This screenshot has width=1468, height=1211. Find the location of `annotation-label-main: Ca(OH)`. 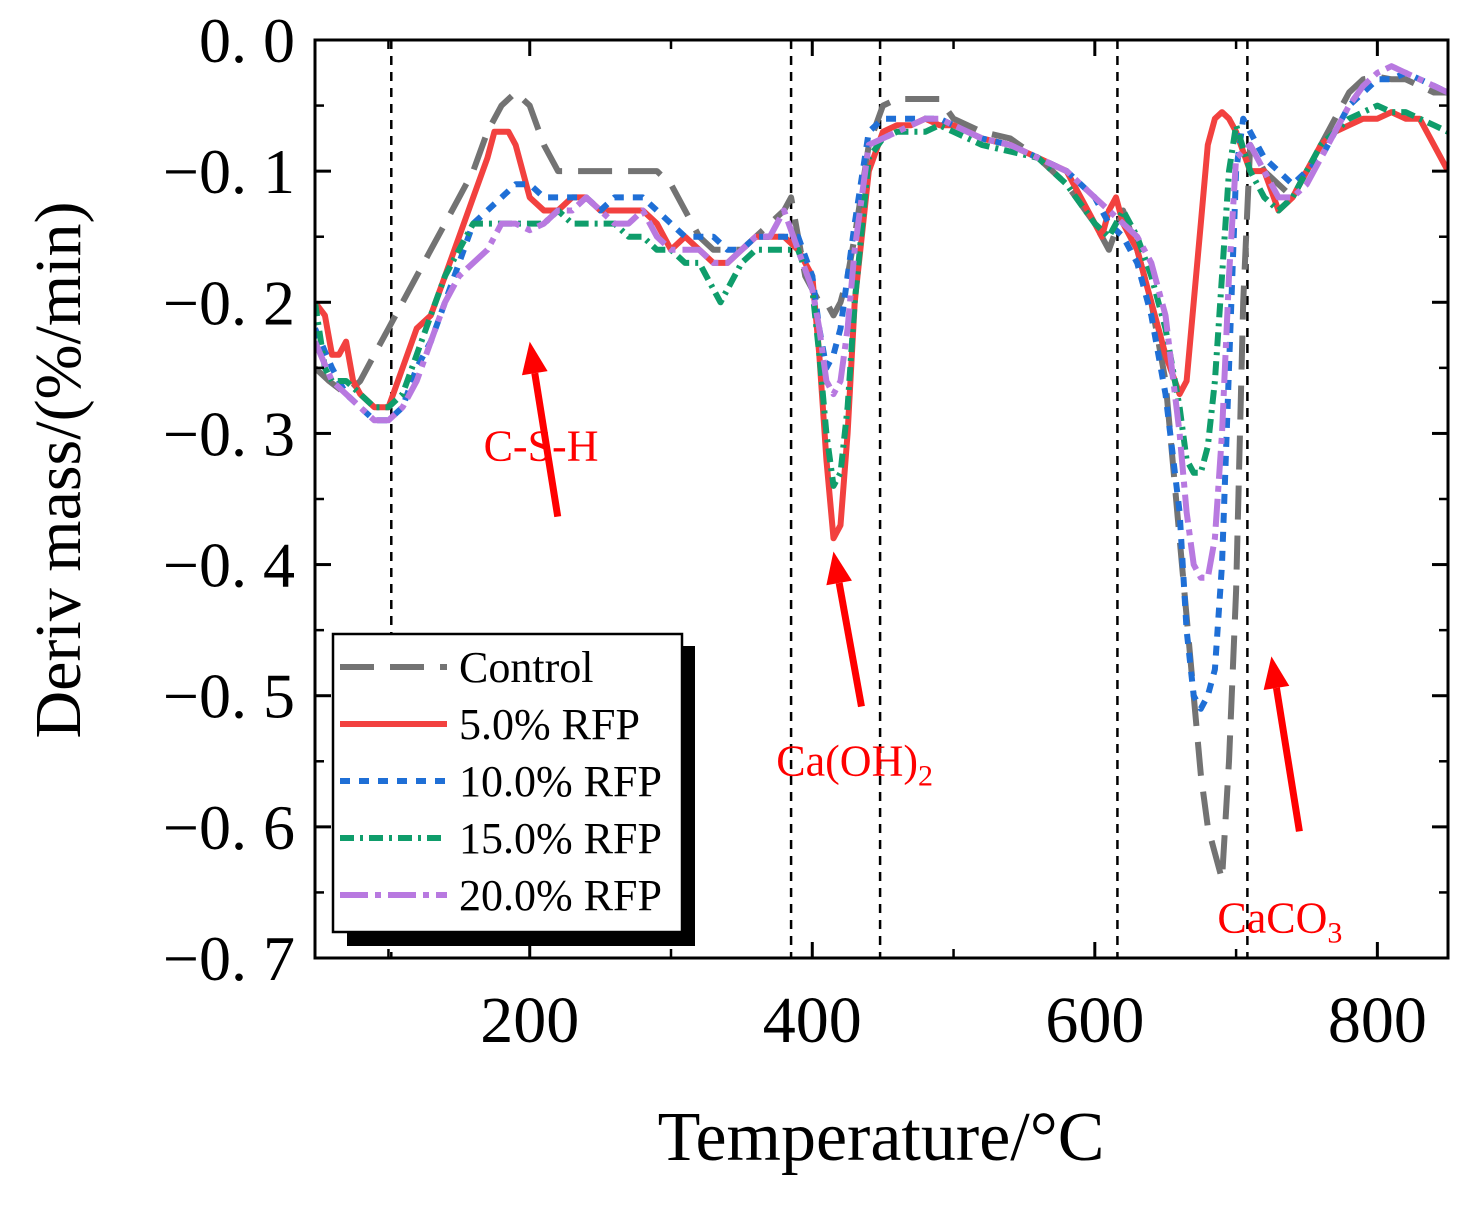

annotation-label-main: Ca(OH) is located at coordinates (847, 760).